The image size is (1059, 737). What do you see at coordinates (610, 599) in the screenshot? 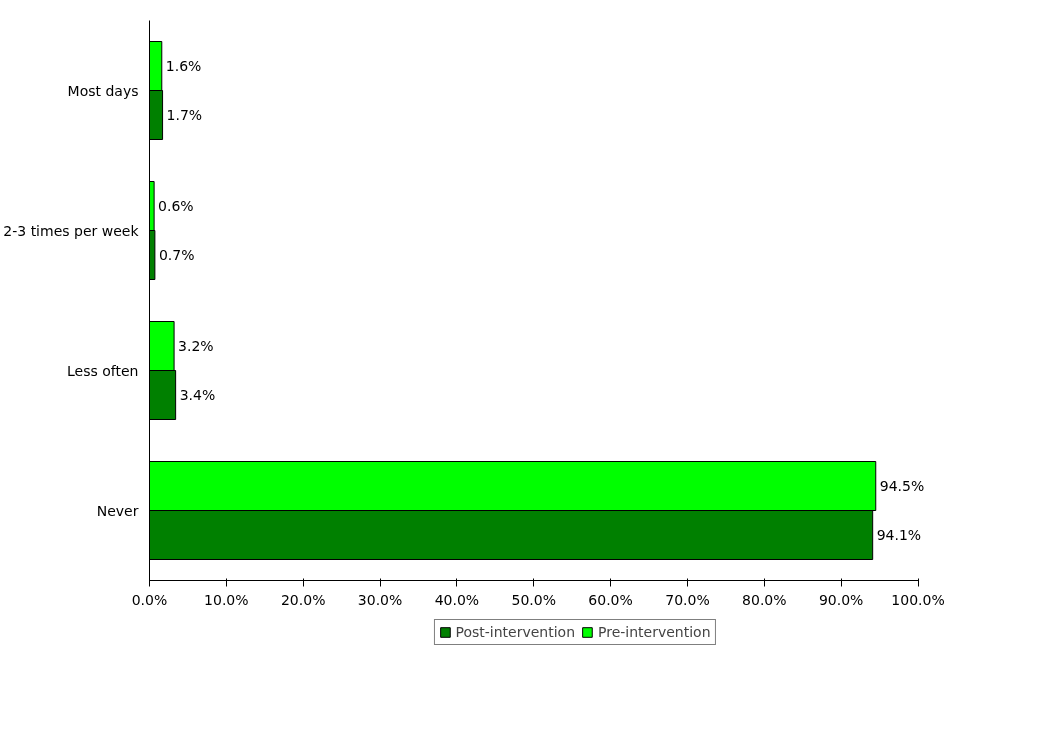
I see `x-tick-label: 60.0%` at bounding box center [610, 599].